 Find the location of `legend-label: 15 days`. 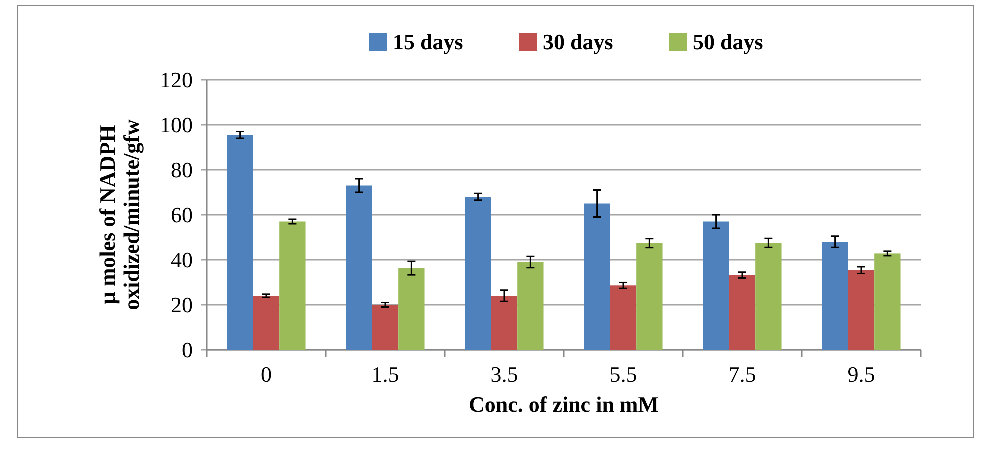

legend-label: 15 days is located at coordinates (428, 42).